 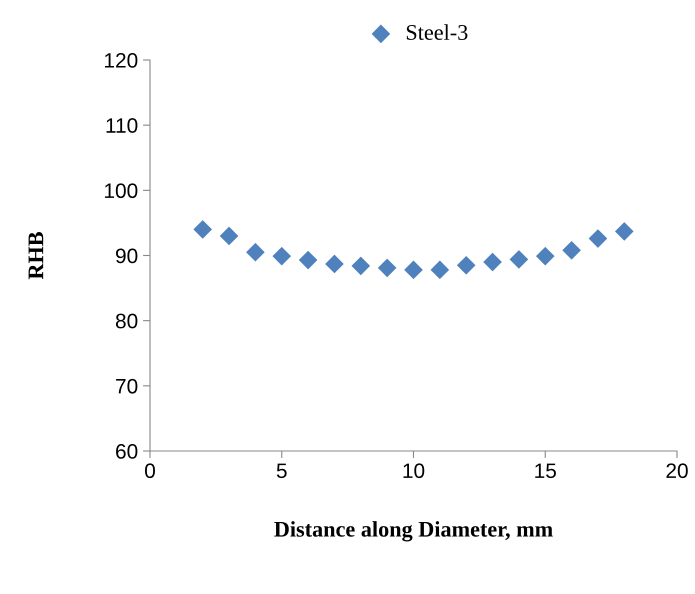 I want to click on x-tick-label: 15, so click(x=545, y=471).